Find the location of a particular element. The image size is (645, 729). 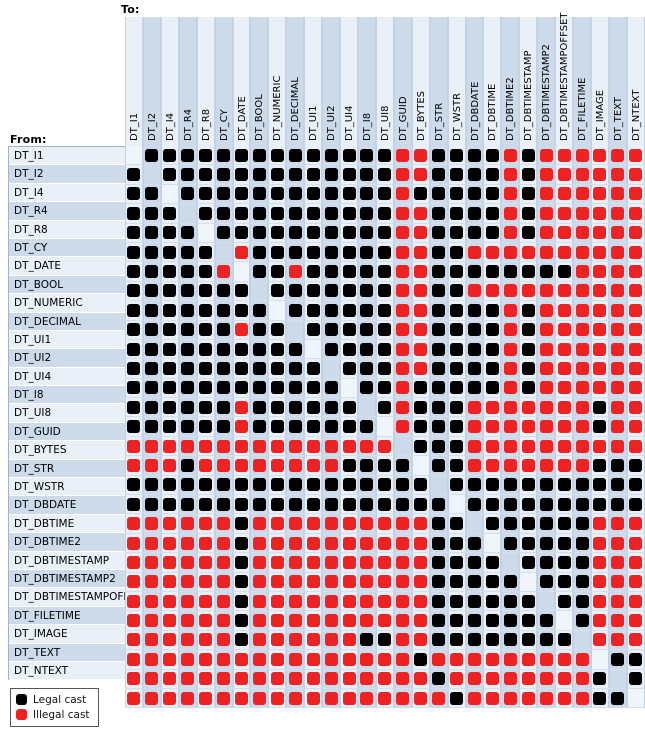

cell-dt-ui1-to-dt-i1 is located at coordinates (134, 349).